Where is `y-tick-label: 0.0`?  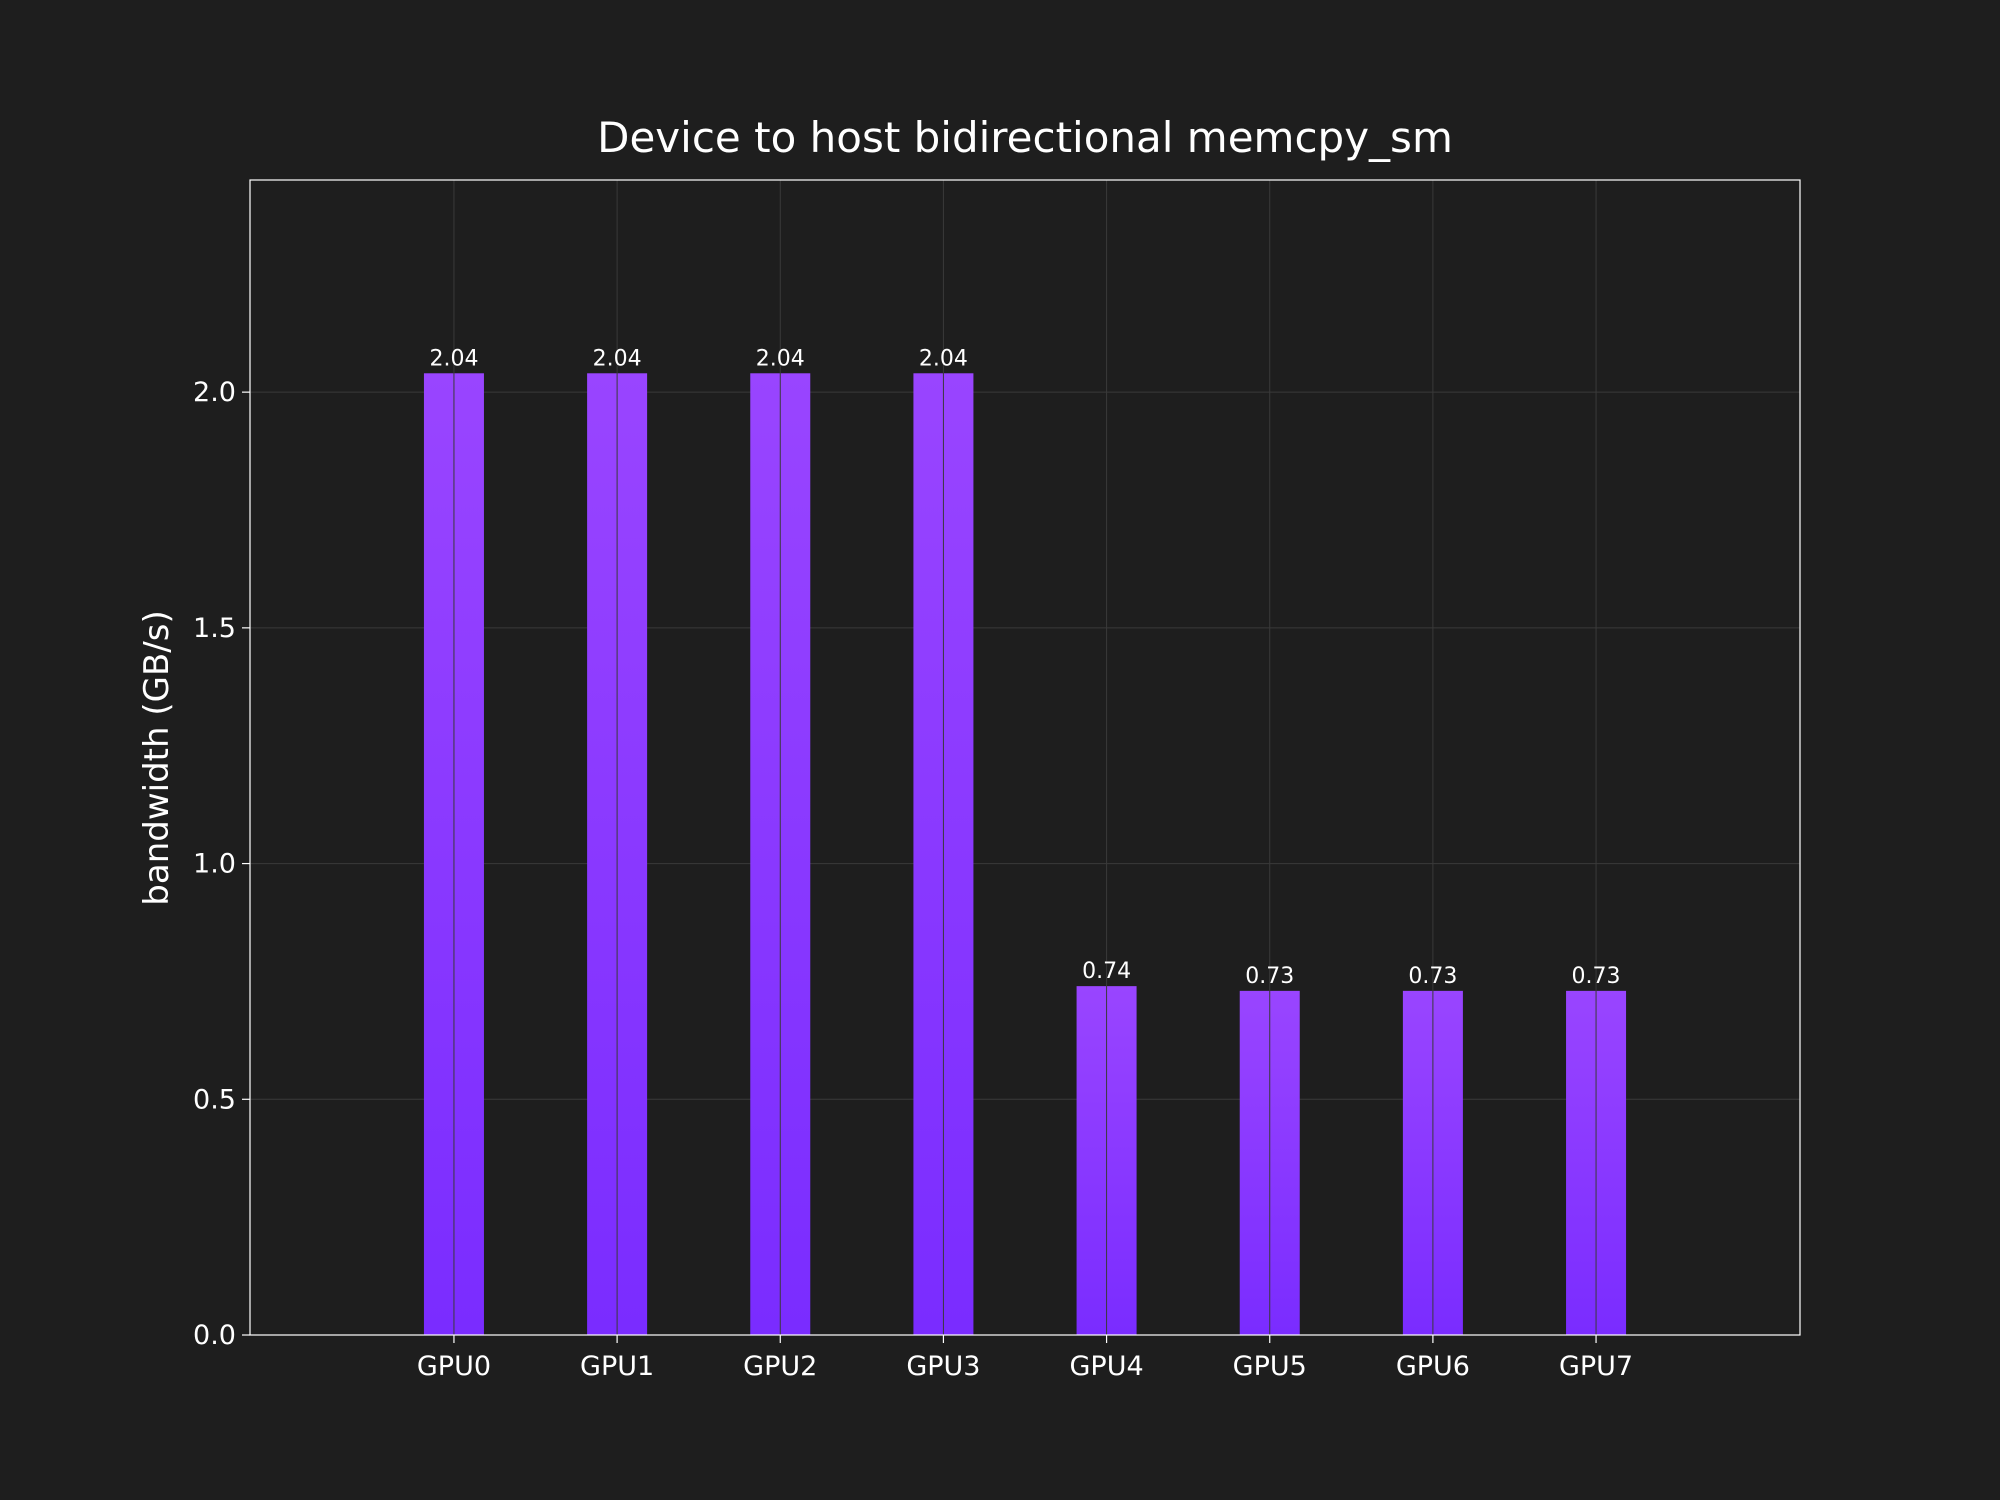
y-tick-label: 0.0 is located at coordinates (214, 1335).